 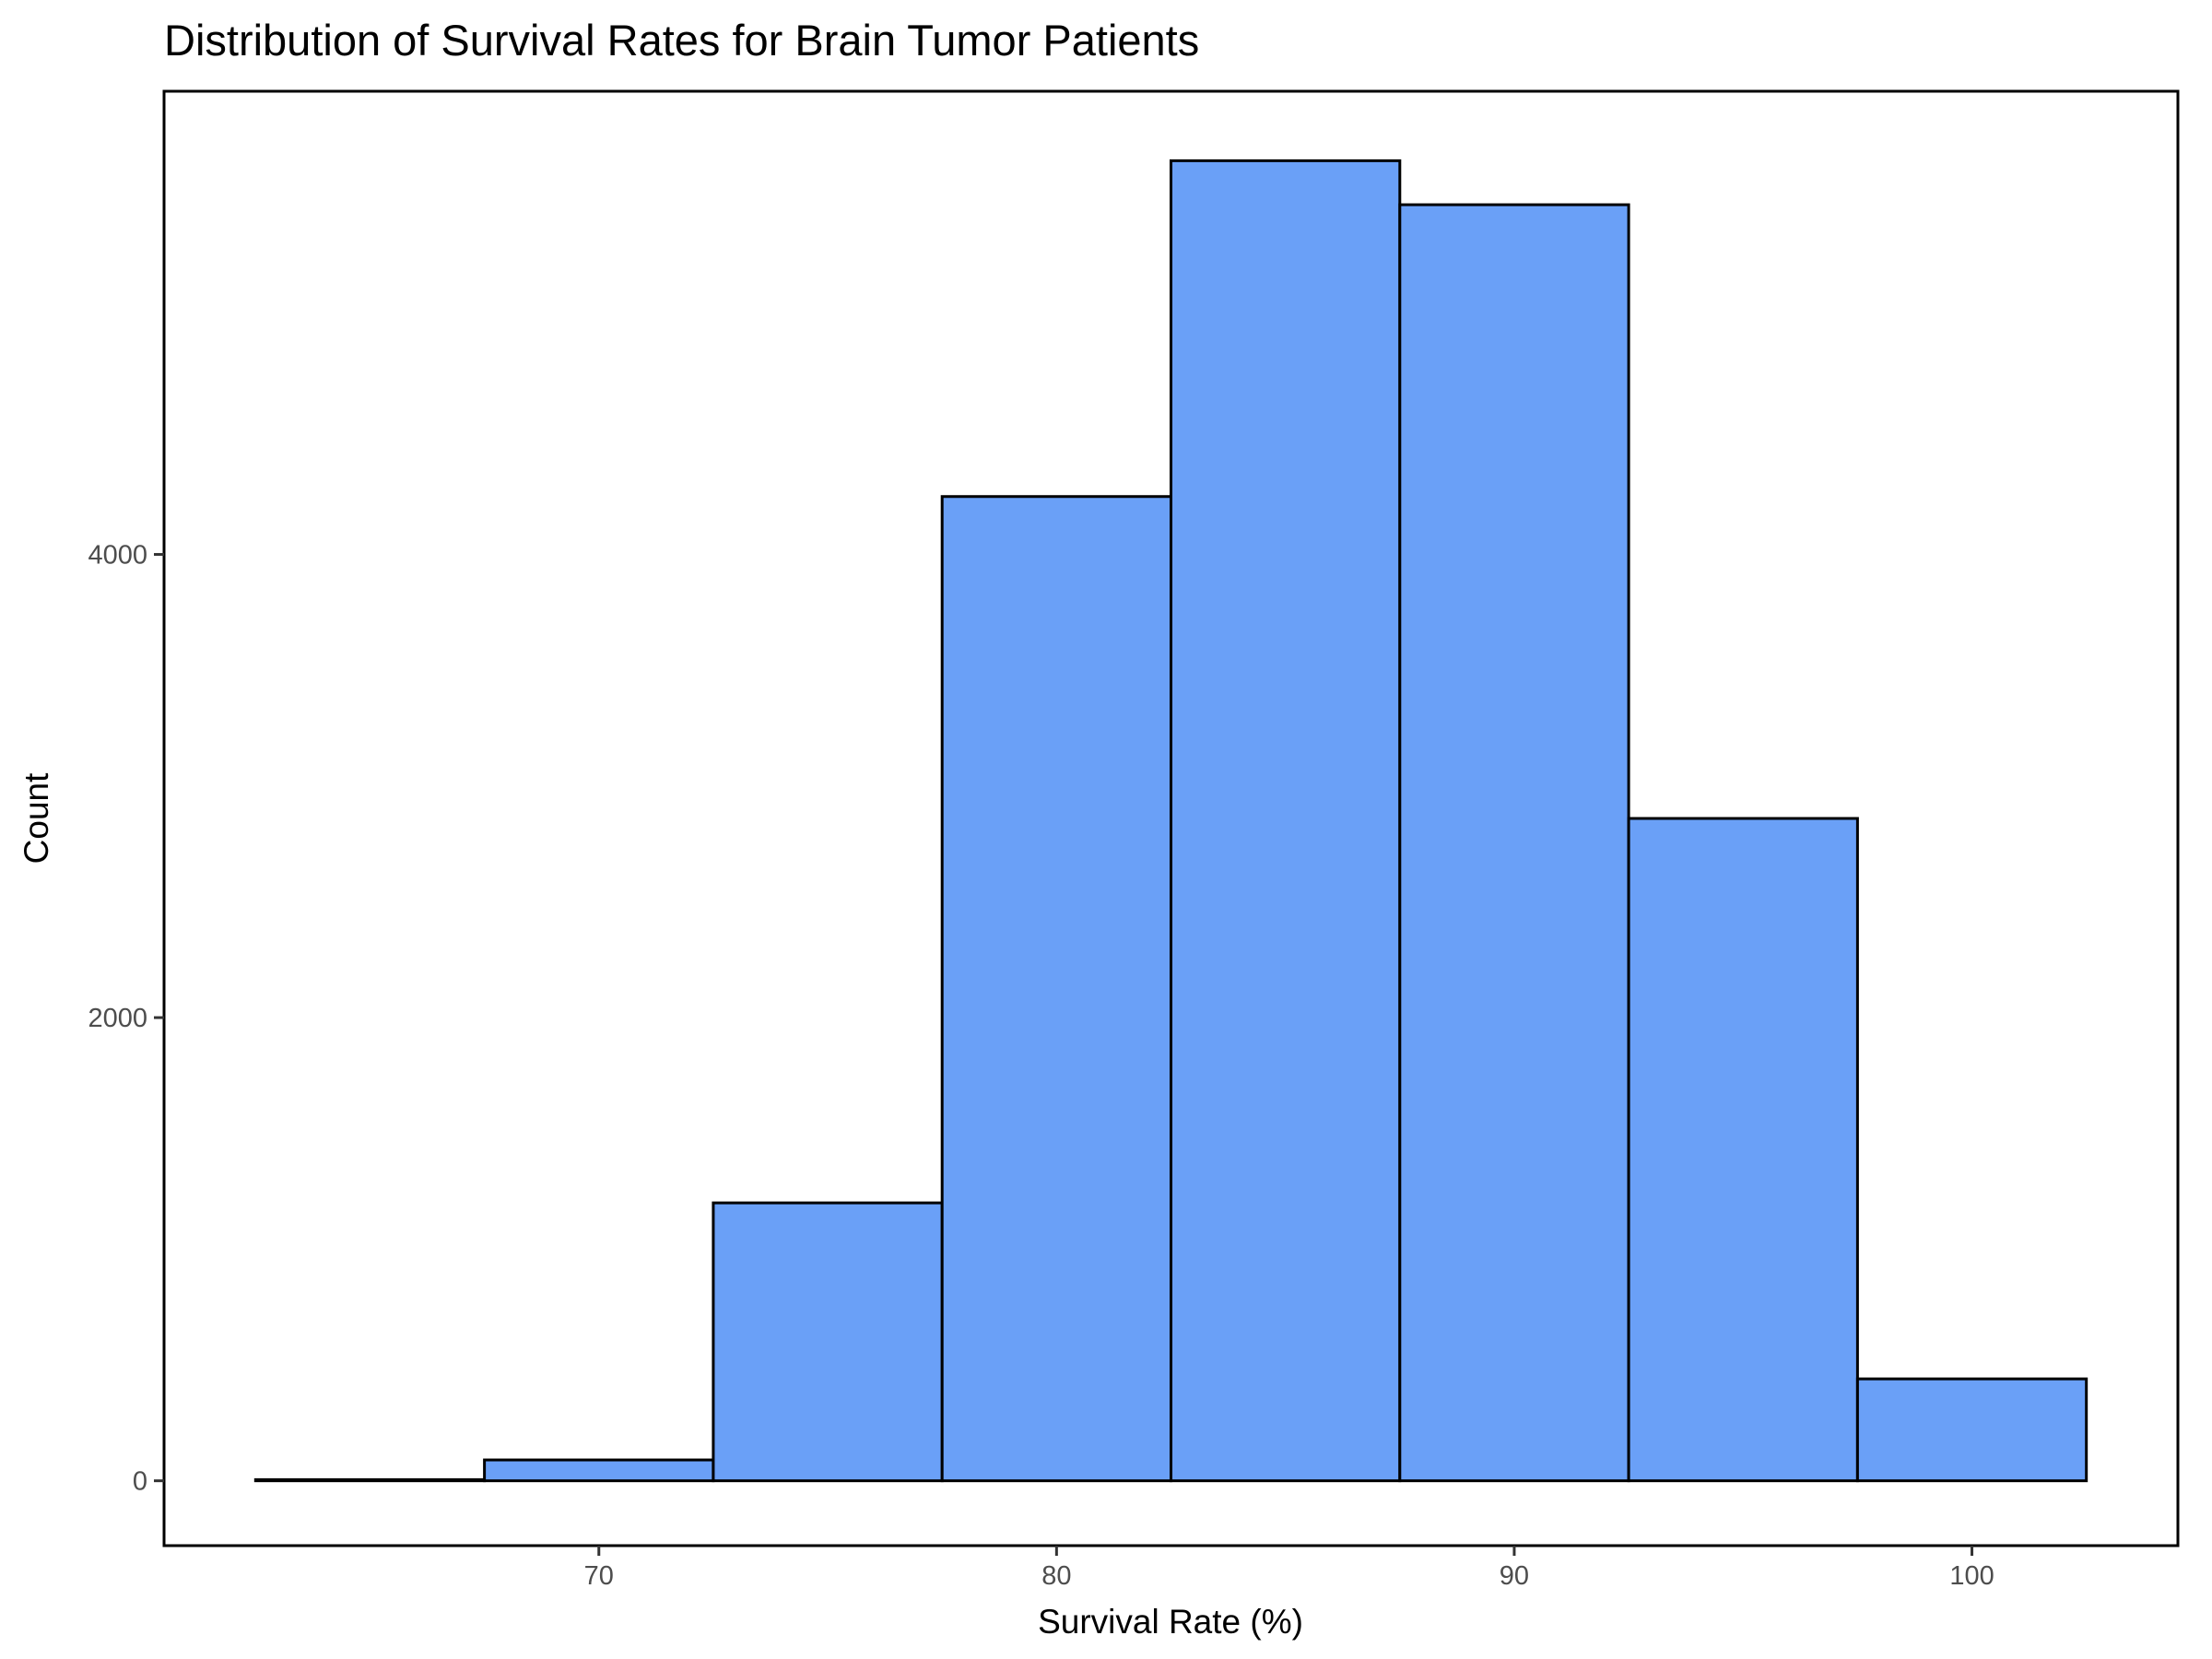 What do you see at coordinates (36, 818) in the screenshot?
I see `y-axis-title: Count` at bounding box center [36, 818].